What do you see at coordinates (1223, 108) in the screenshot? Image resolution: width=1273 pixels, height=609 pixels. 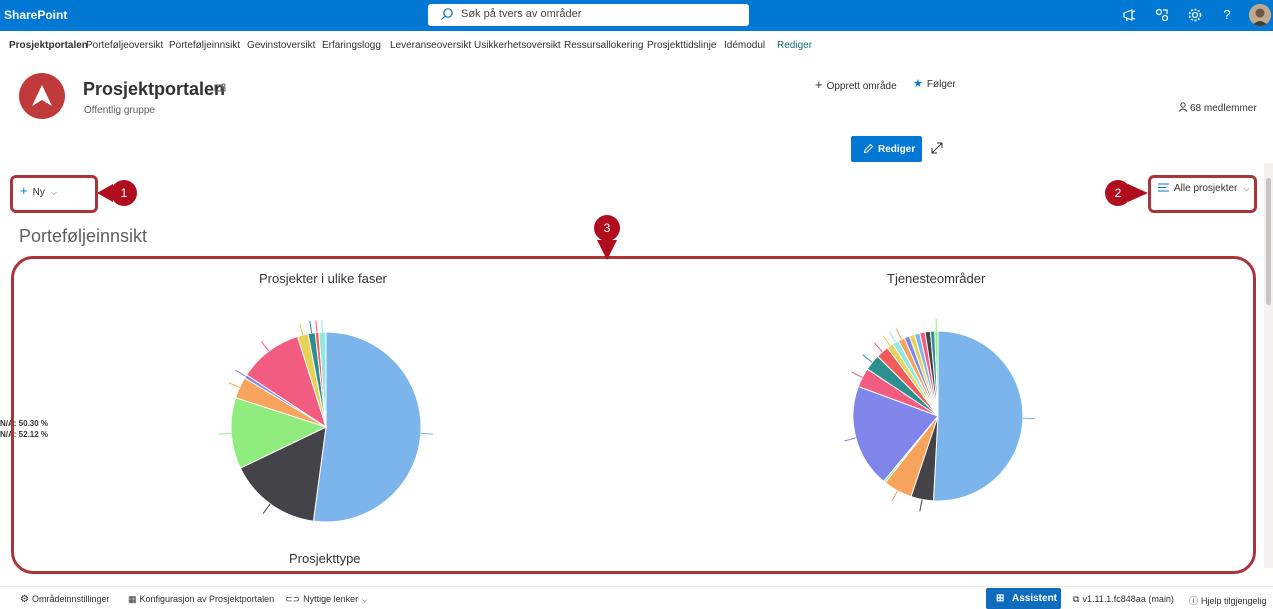 I see `members-label: 68 medlemmer` at bounding box center [1223, 108].